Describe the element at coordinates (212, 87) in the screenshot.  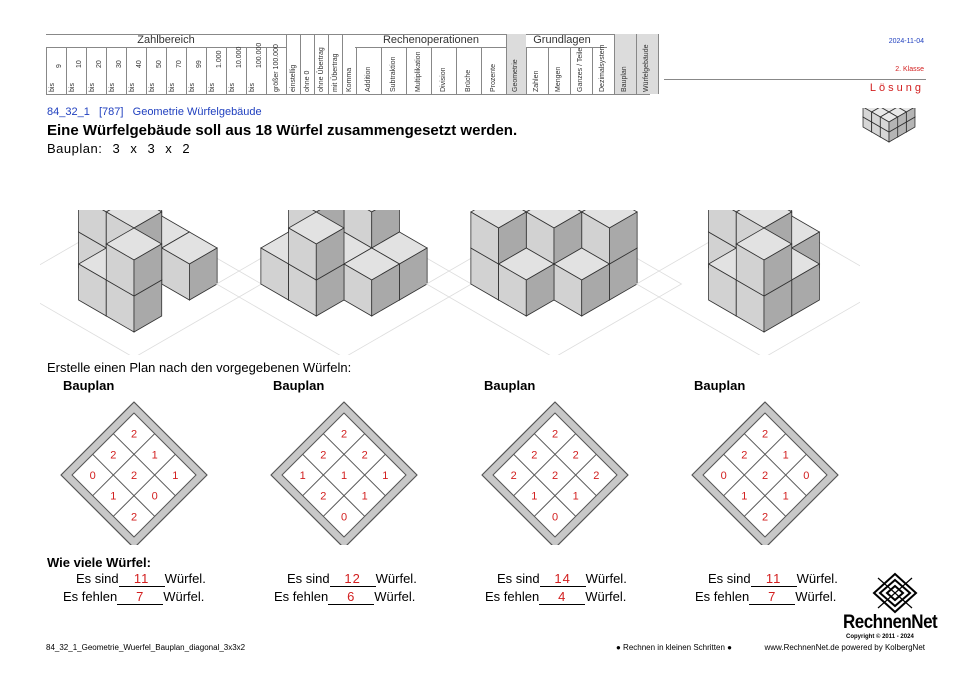
I see `zahlbereich-col-8-text-0: bis` at that location.